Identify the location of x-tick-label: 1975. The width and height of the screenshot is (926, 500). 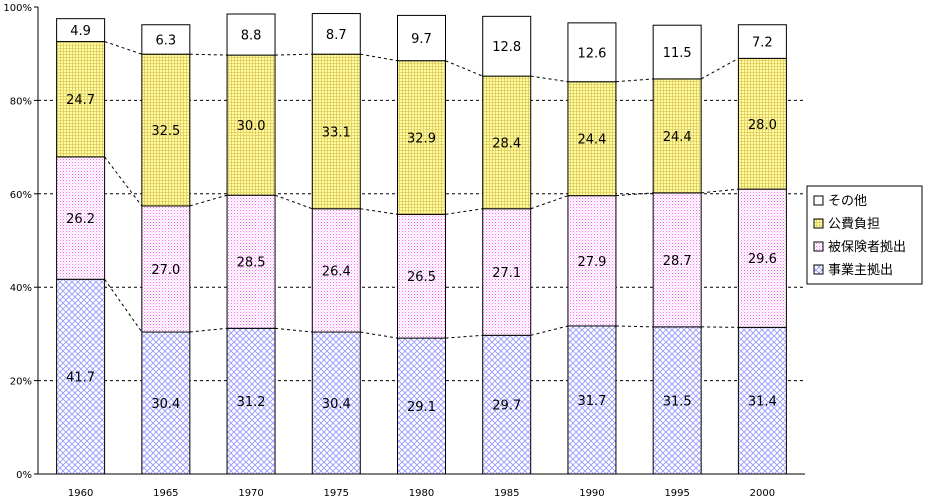
(336, 493).